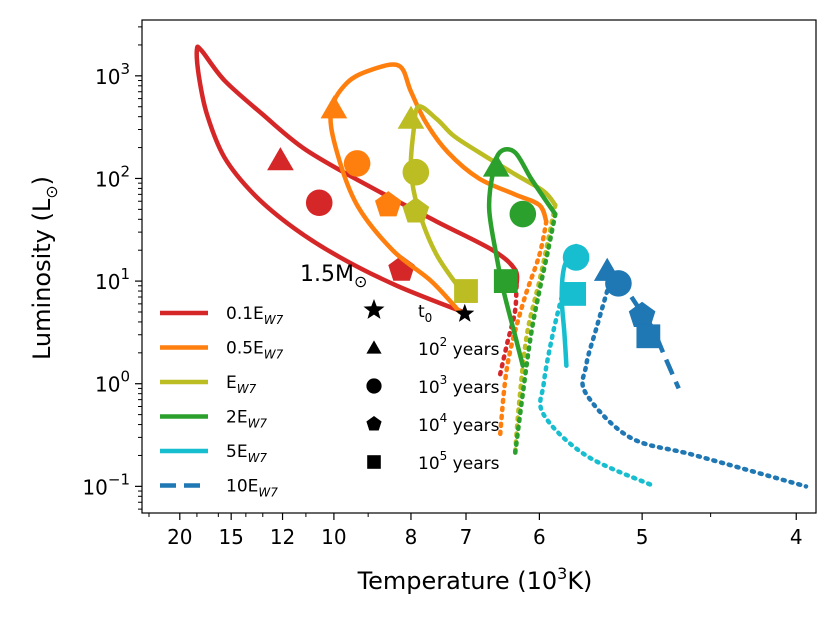  What do you see at coordinates (213, 453) in the screenshot?
I see `legend-item-4: 5EW7` at bounding box center [213, 453].